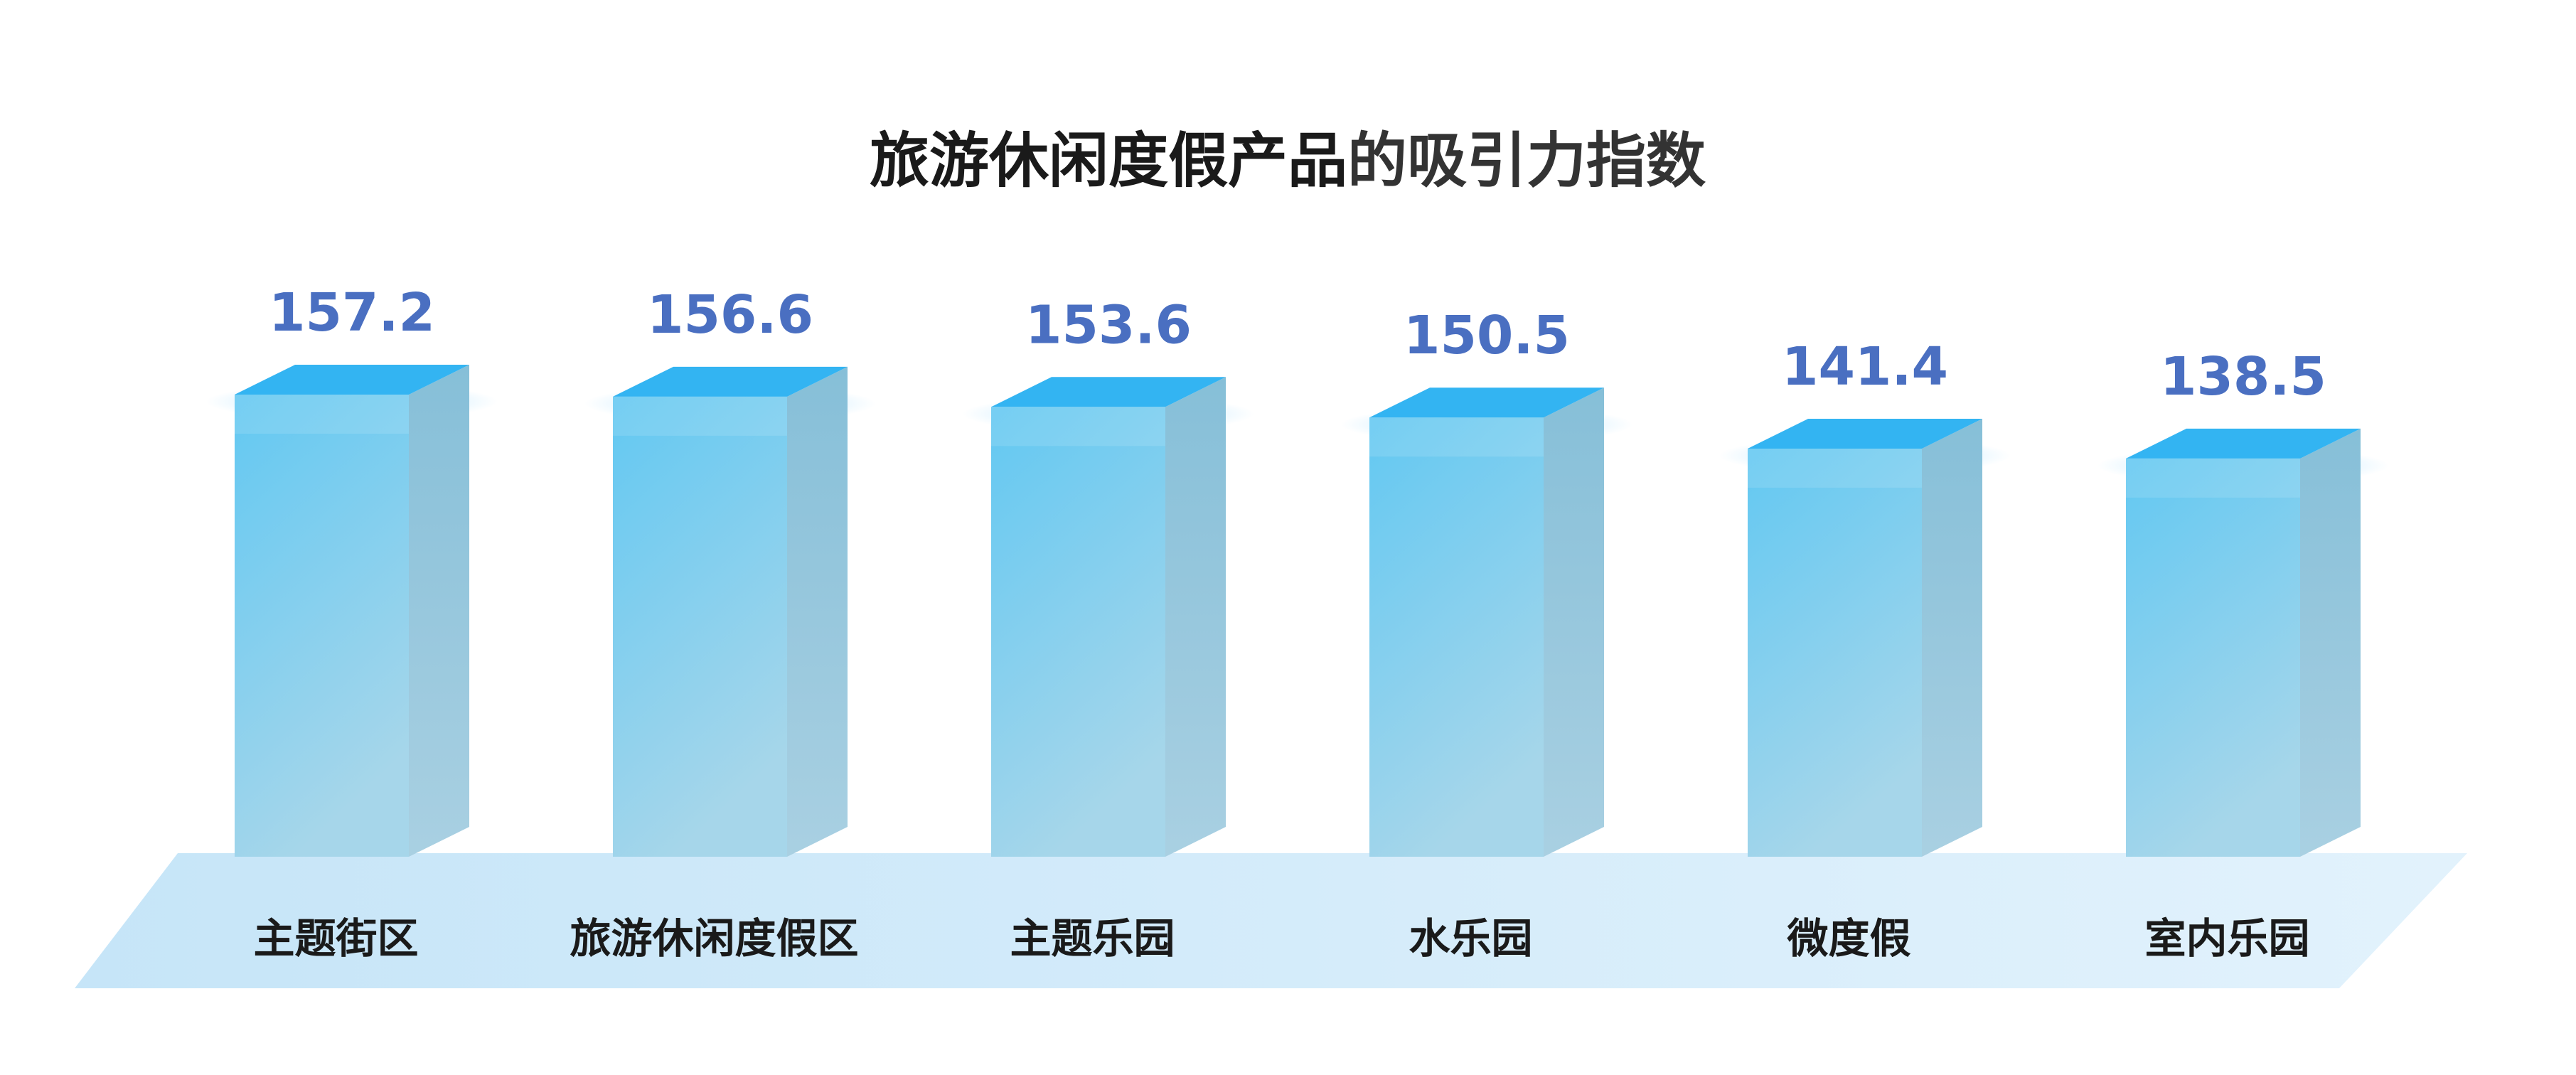 This screenshot has height=1075, width=2576. What do you see at coordinates (1297, 344) in the screenshot?
I see `value-labels-group: 157.2 156.6 153.6 150.5 141.4 138.5` at bounding box center [1297, 344].